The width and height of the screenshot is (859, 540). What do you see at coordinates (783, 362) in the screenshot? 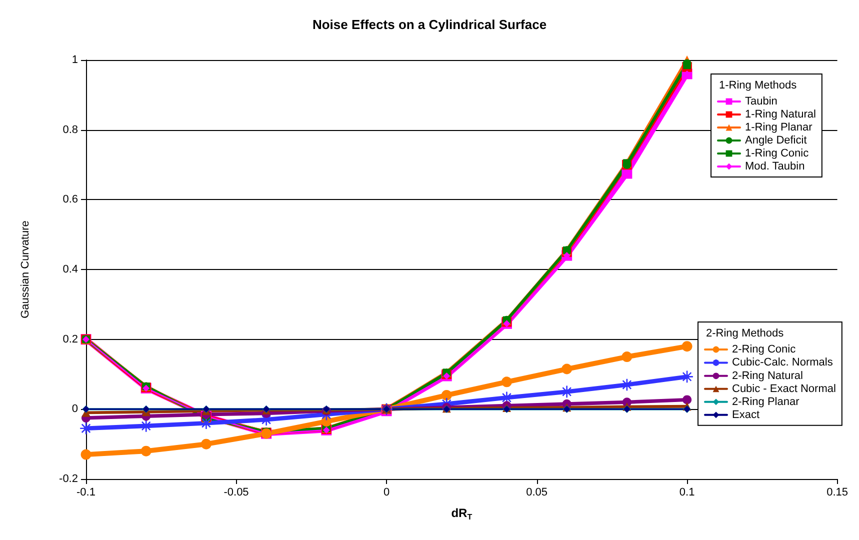
I see `legend-label: Cubic-Calc. Normals` at bounding box center [783, 362].